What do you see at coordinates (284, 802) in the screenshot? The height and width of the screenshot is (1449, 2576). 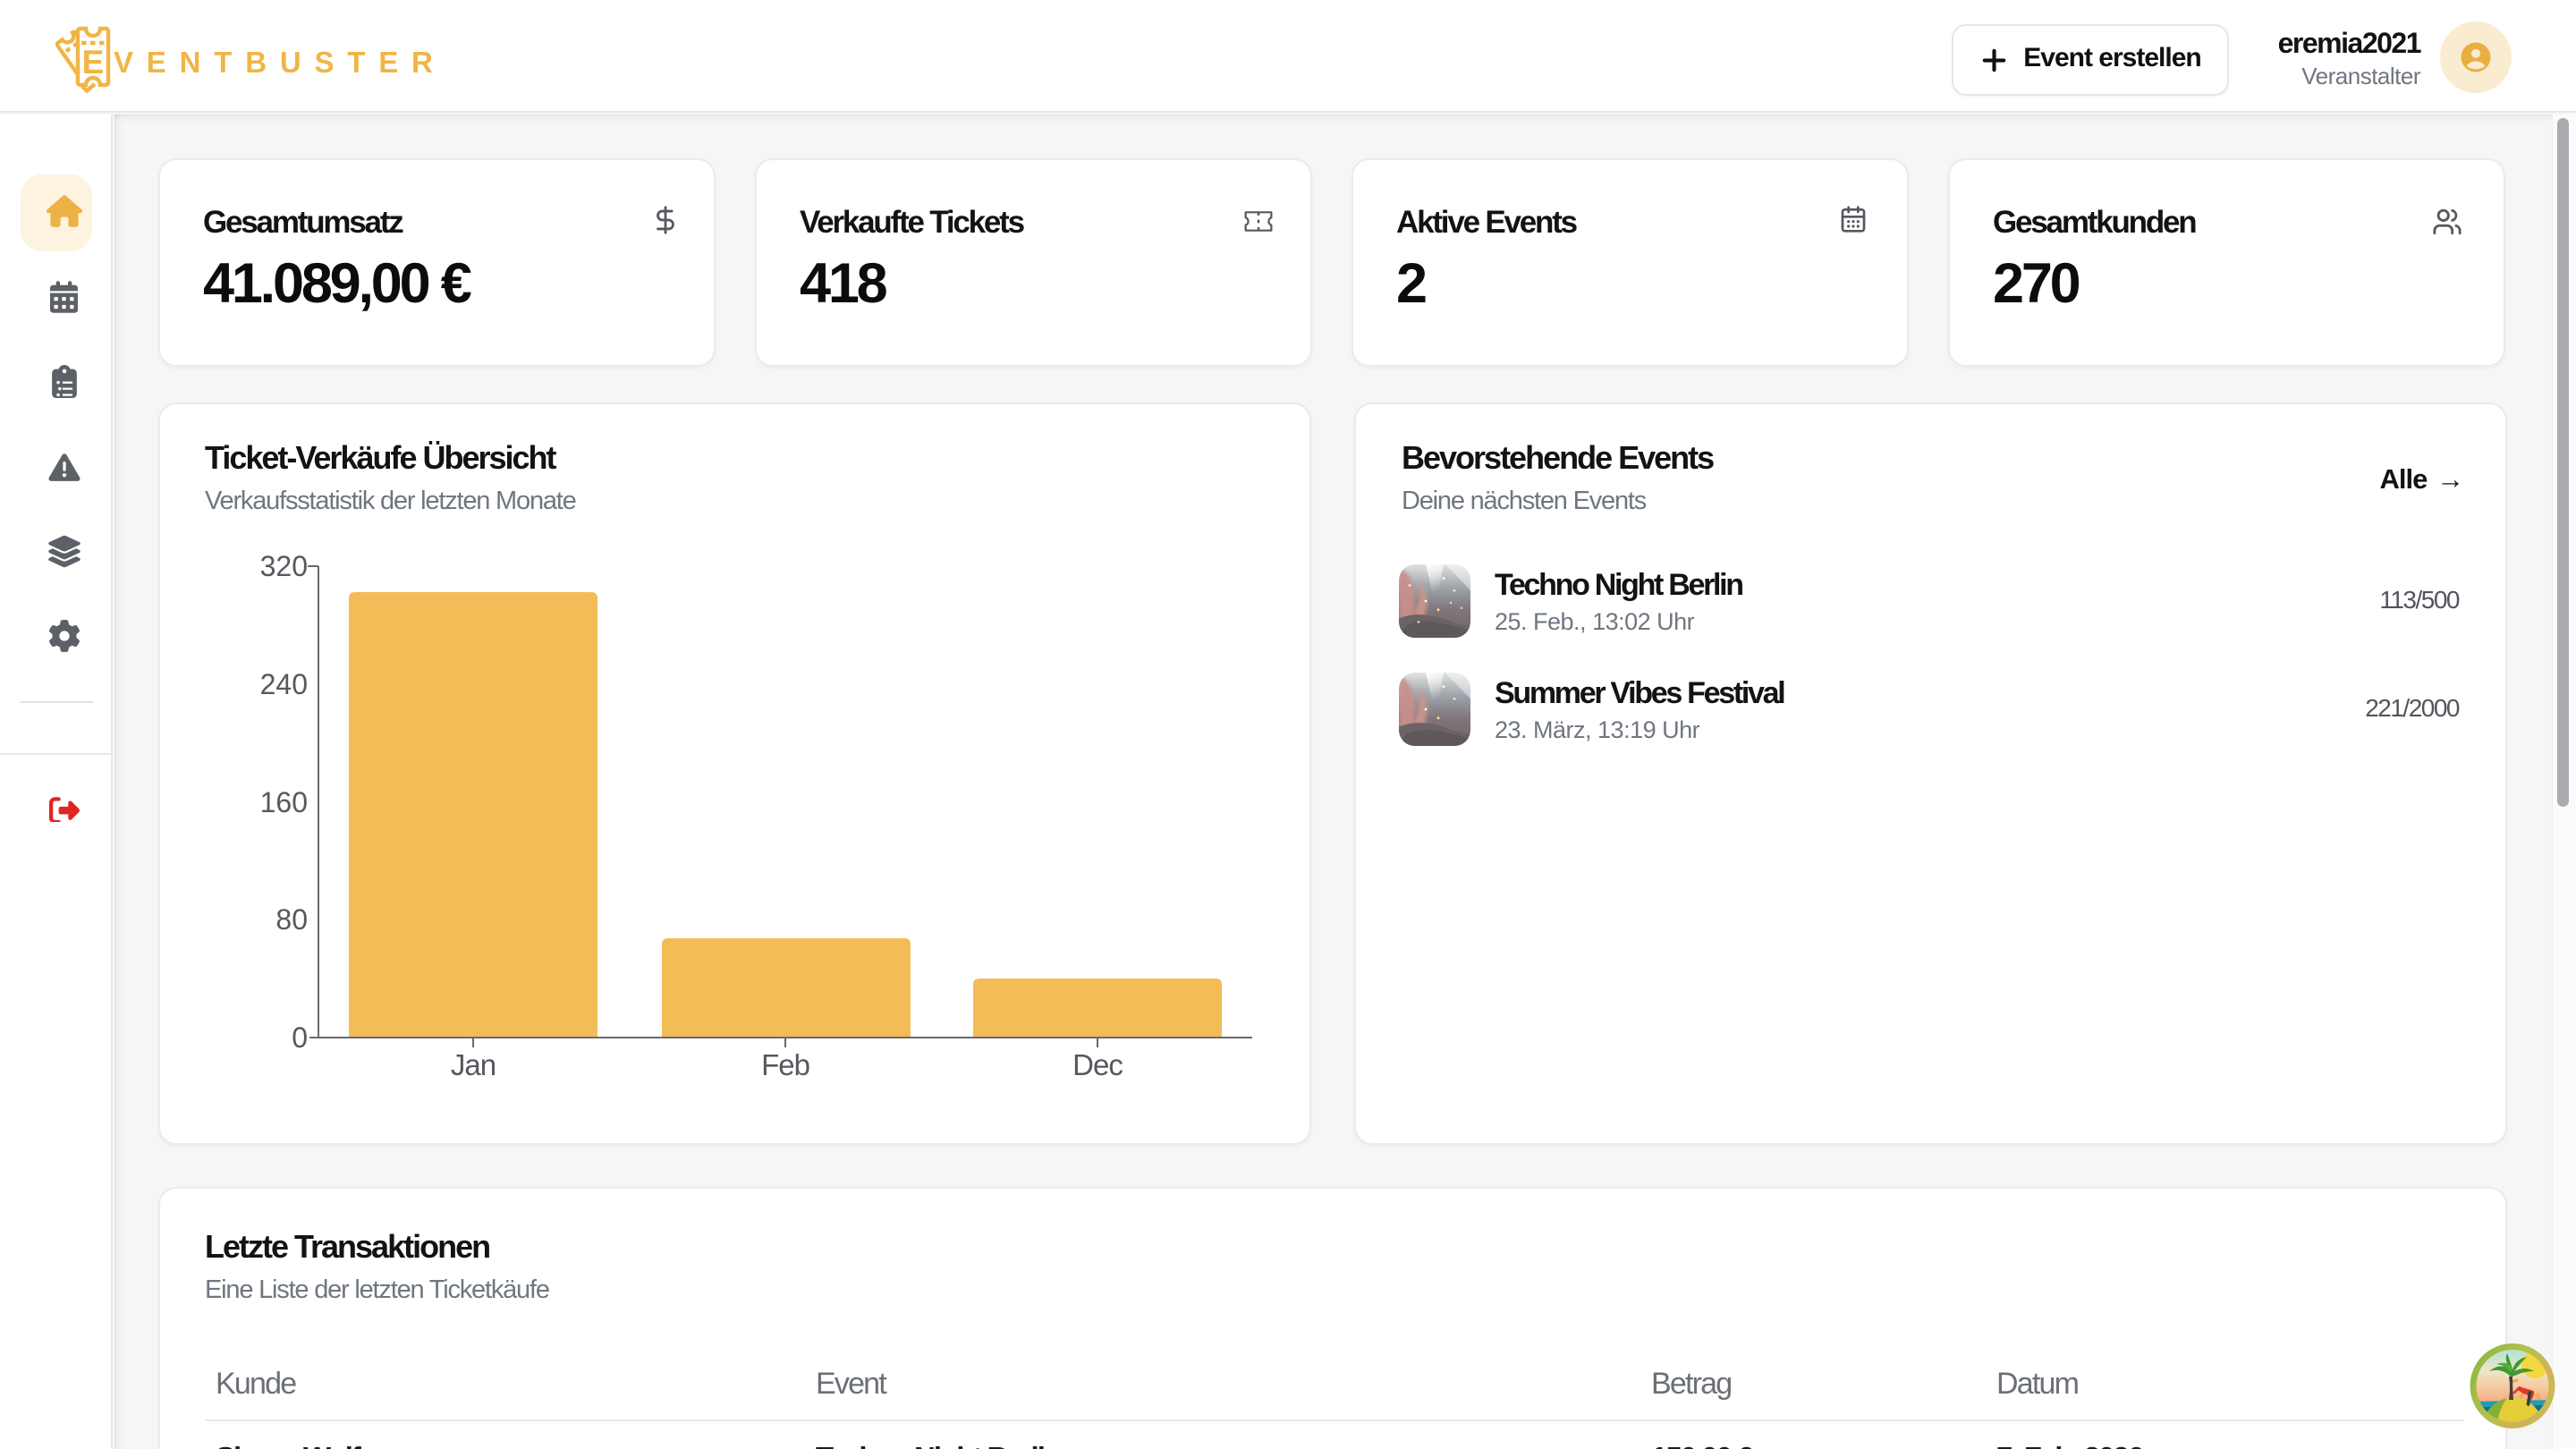 I see `svg-text: 160` at bounding box center [284, 802].